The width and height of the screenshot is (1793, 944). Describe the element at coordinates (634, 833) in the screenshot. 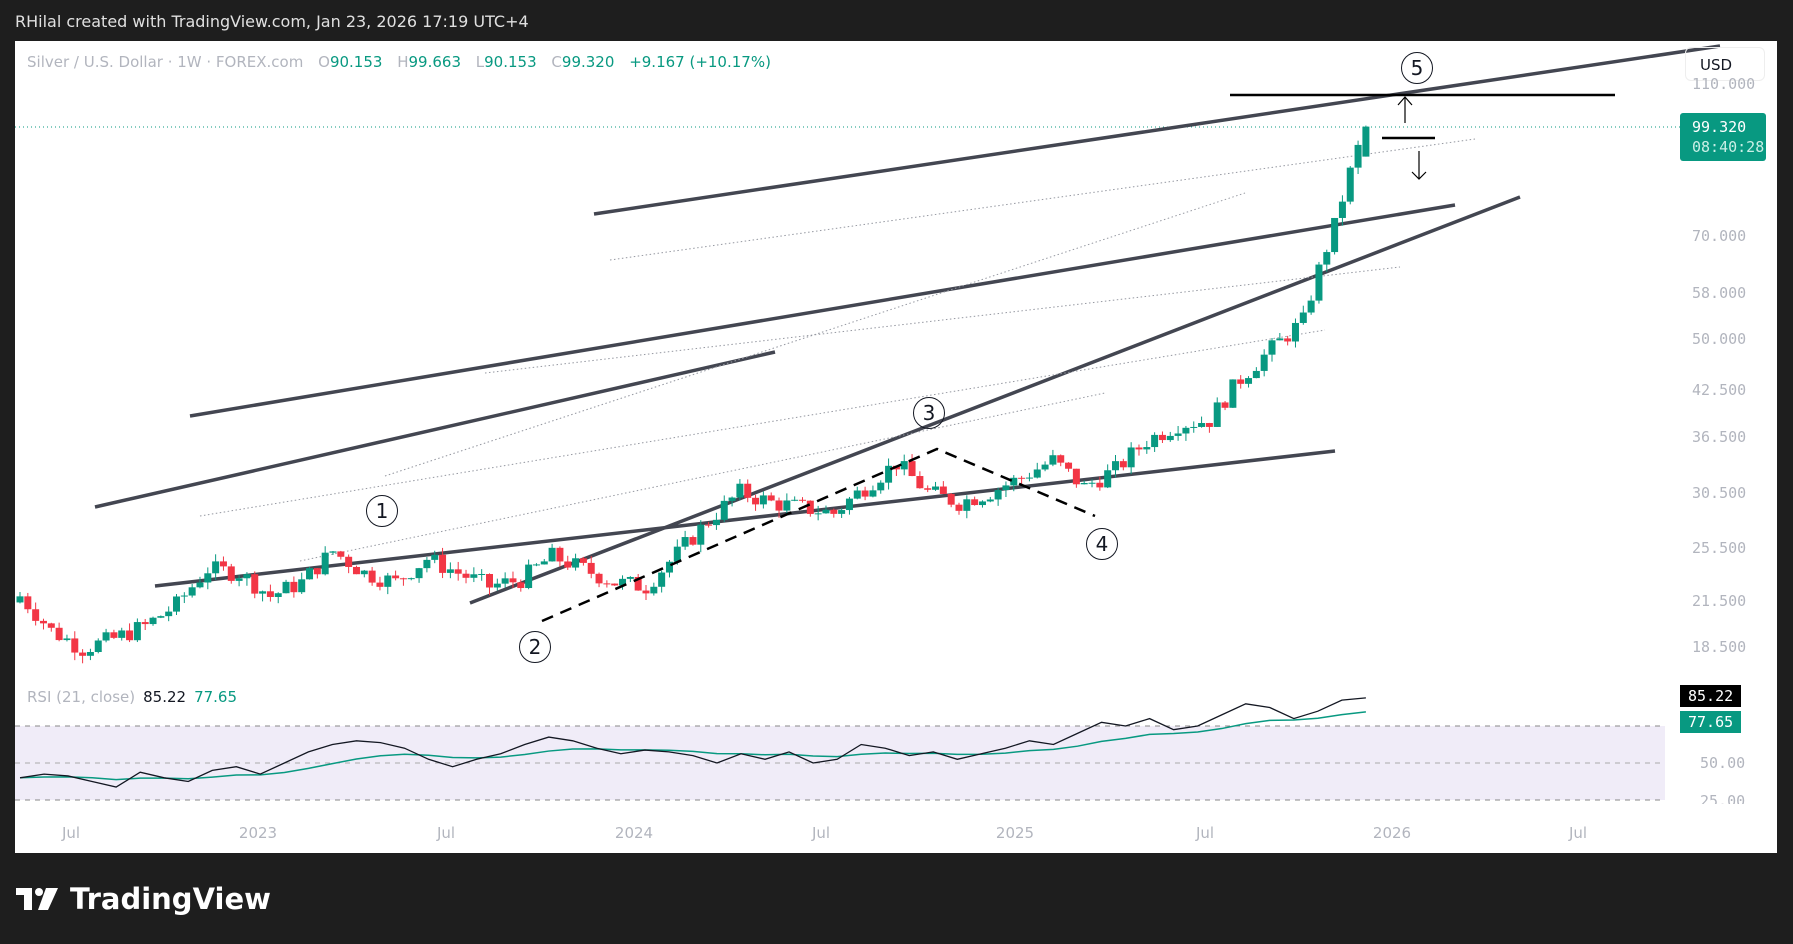

I see `time-tick: 2024` at that location.